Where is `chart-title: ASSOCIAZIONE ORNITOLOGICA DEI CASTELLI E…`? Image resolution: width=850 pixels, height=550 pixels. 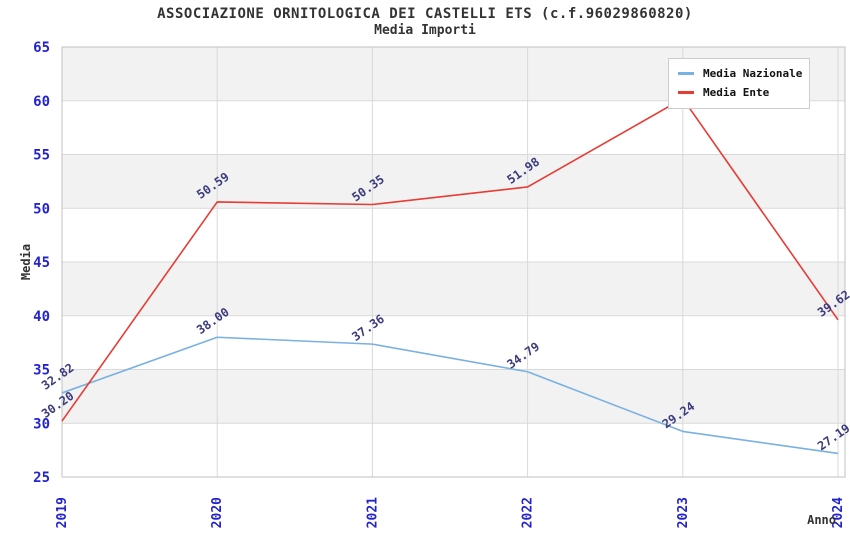
chart-title: ASSOCIAZIONE ORNITOLOGICA DEI CASTELLI E… is located at coordinates (425, 14).